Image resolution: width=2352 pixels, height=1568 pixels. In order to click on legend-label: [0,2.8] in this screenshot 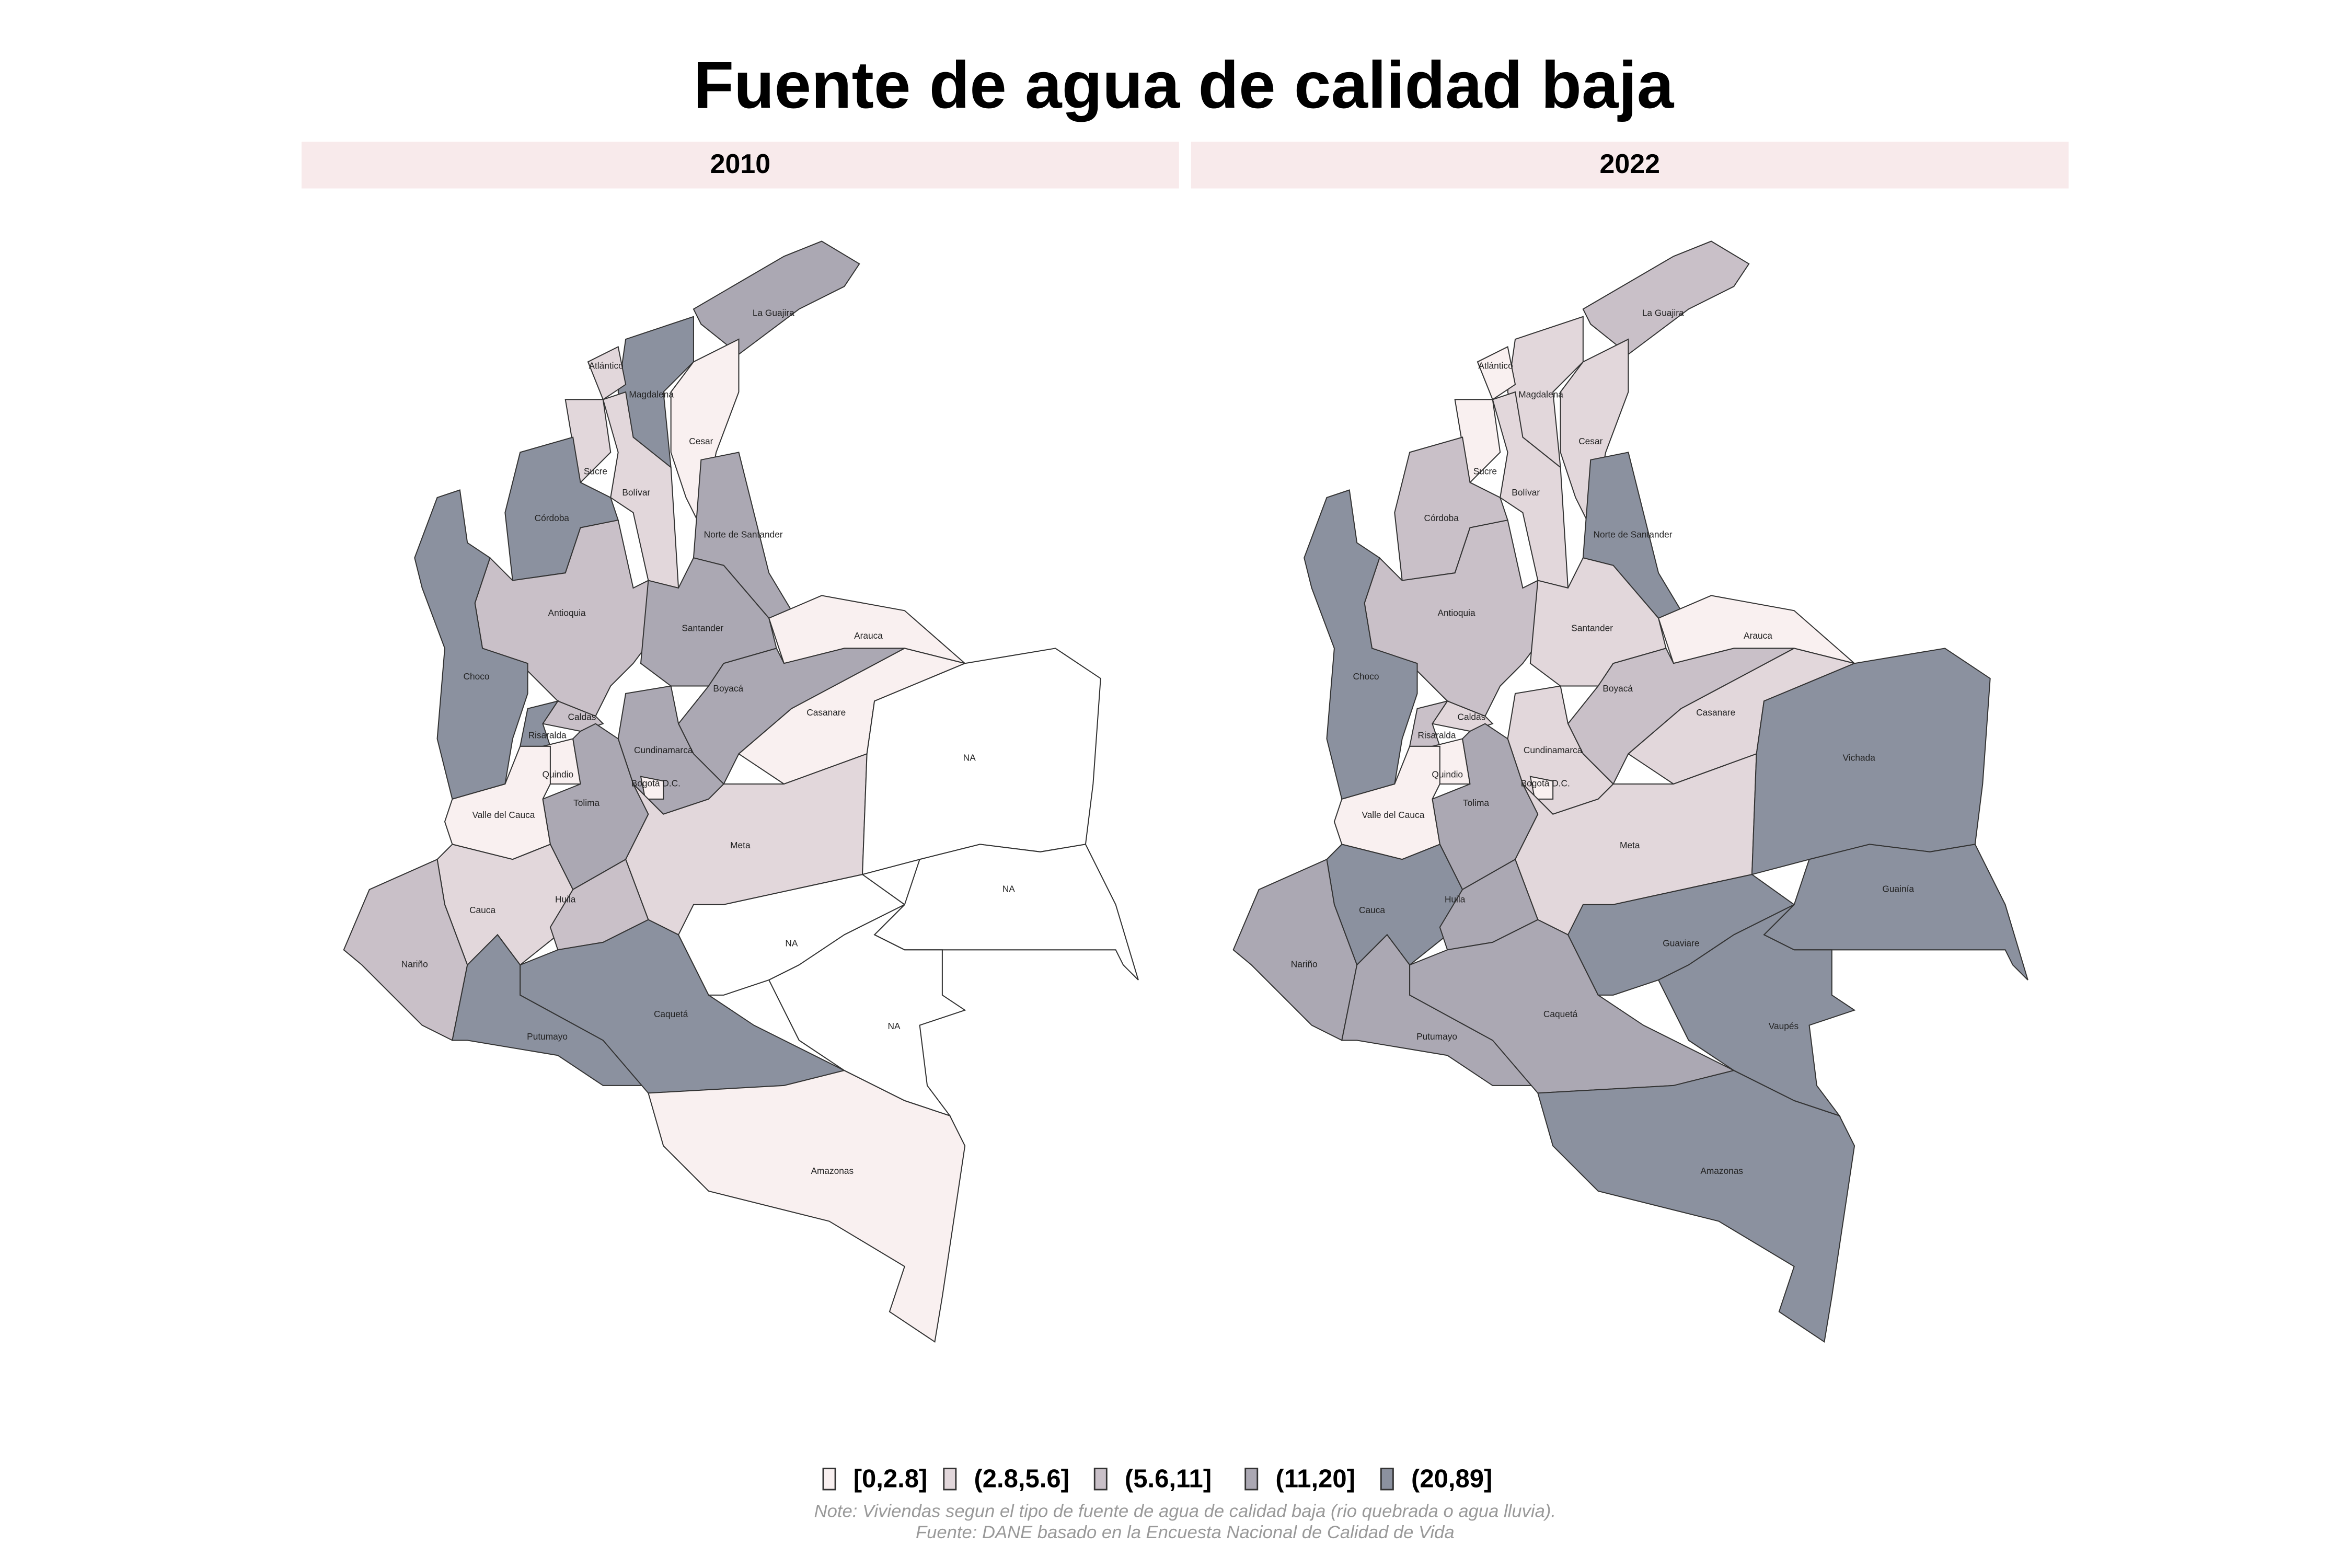, I will do `click(891, 1479)`.